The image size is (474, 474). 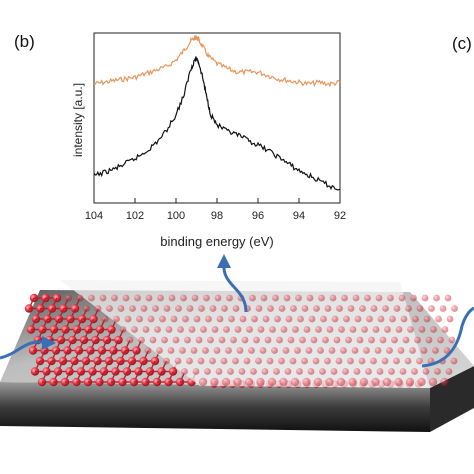 What do you see at coordinates (235, 288) in the screenshot?
I see `emission-arrow-top` at bounding box center [235, 288].